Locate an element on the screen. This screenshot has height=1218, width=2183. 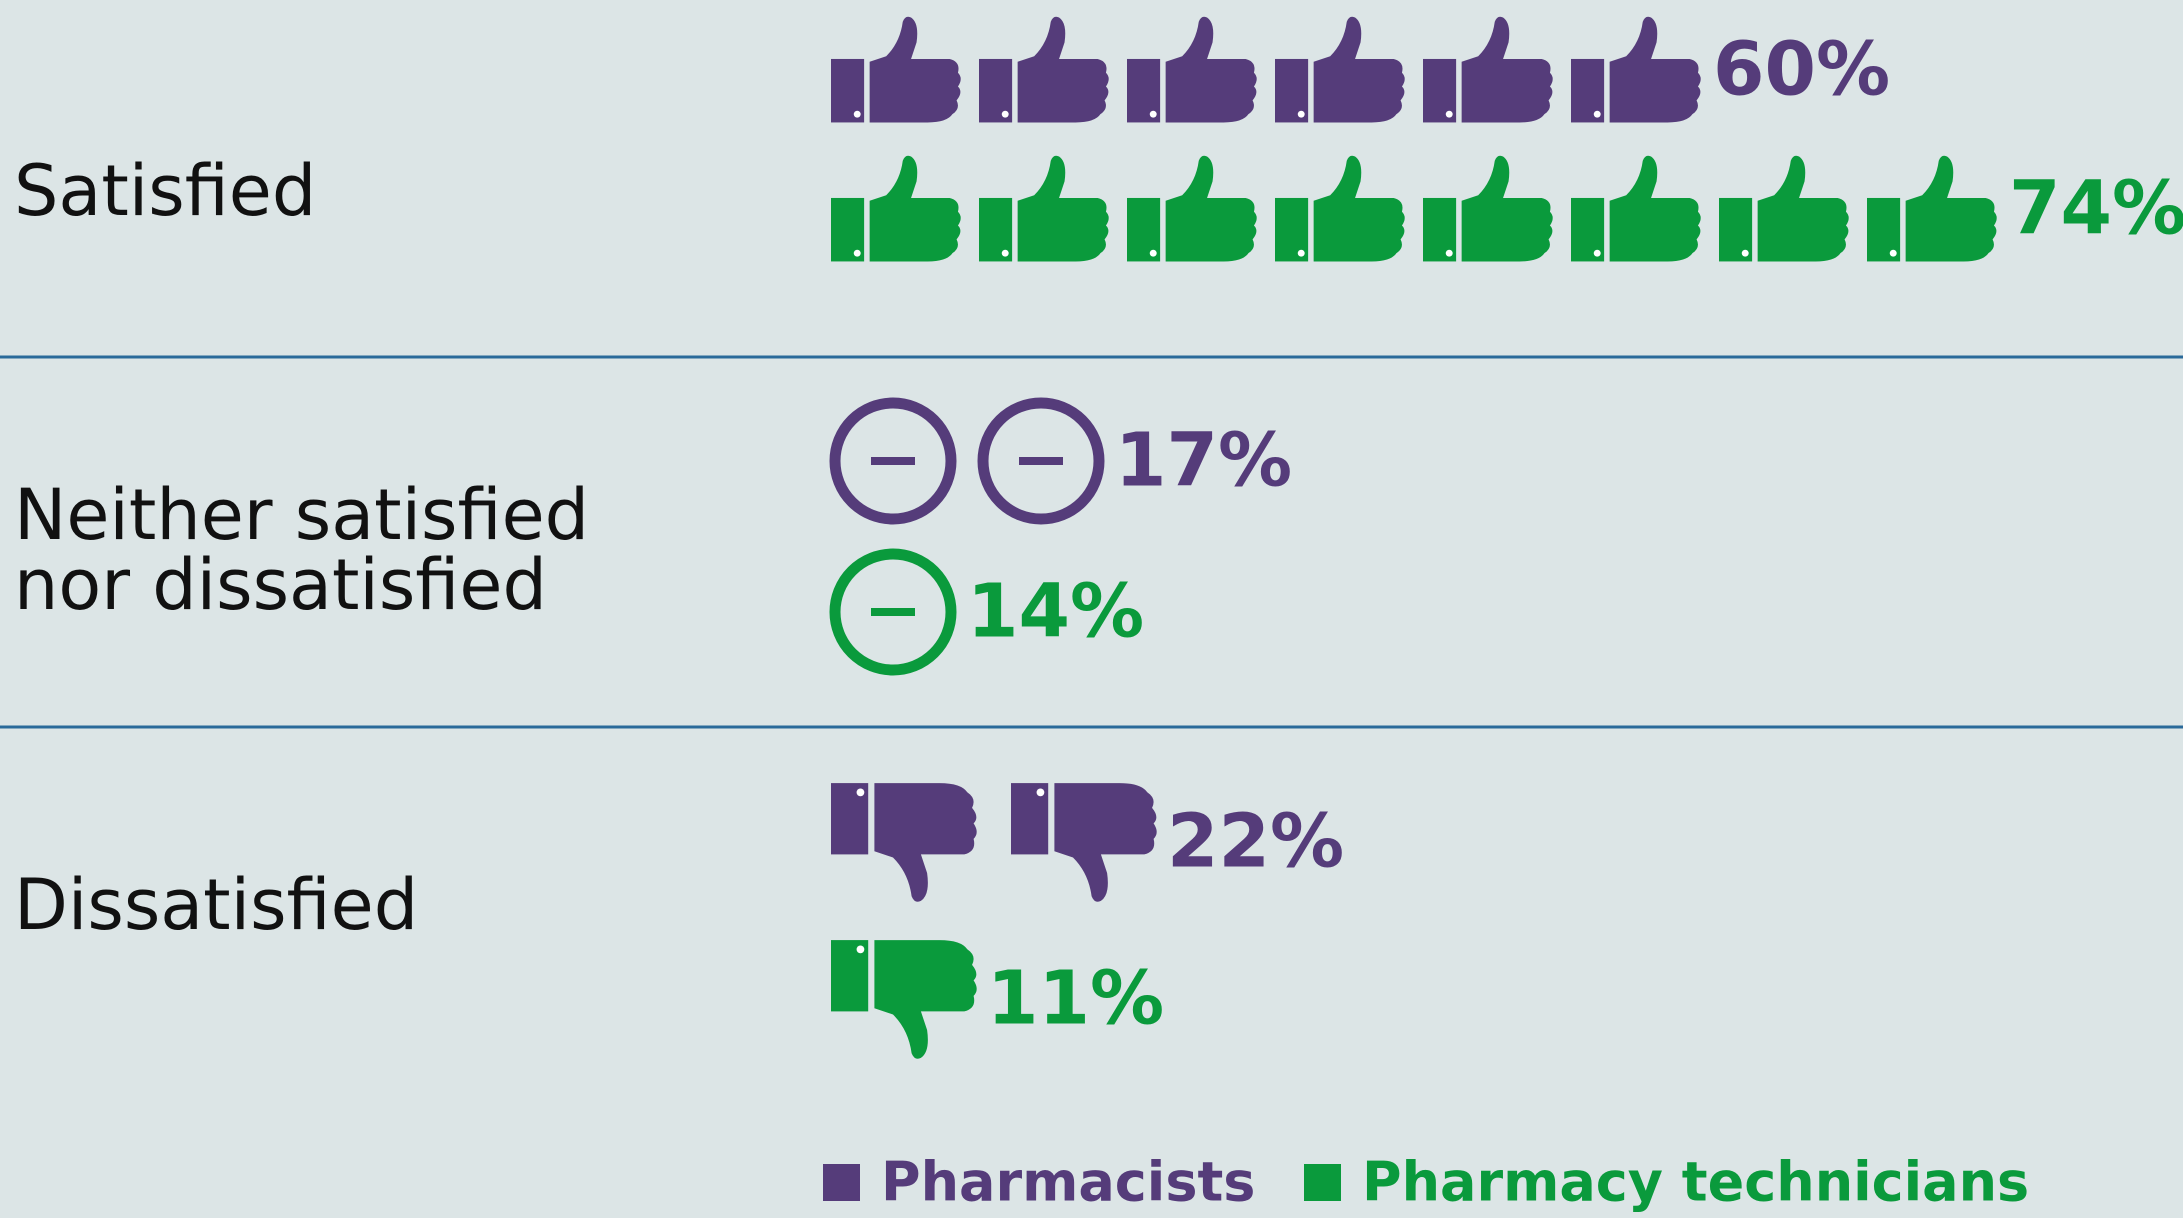
value-label: 17% is located at coordinates (1203, 461).